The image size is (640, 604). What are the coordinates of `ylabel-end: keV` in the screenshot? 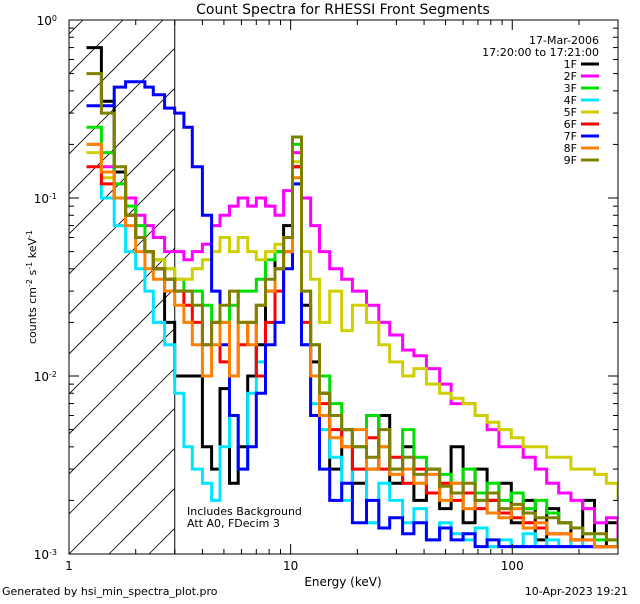 It's located at (32, 250).